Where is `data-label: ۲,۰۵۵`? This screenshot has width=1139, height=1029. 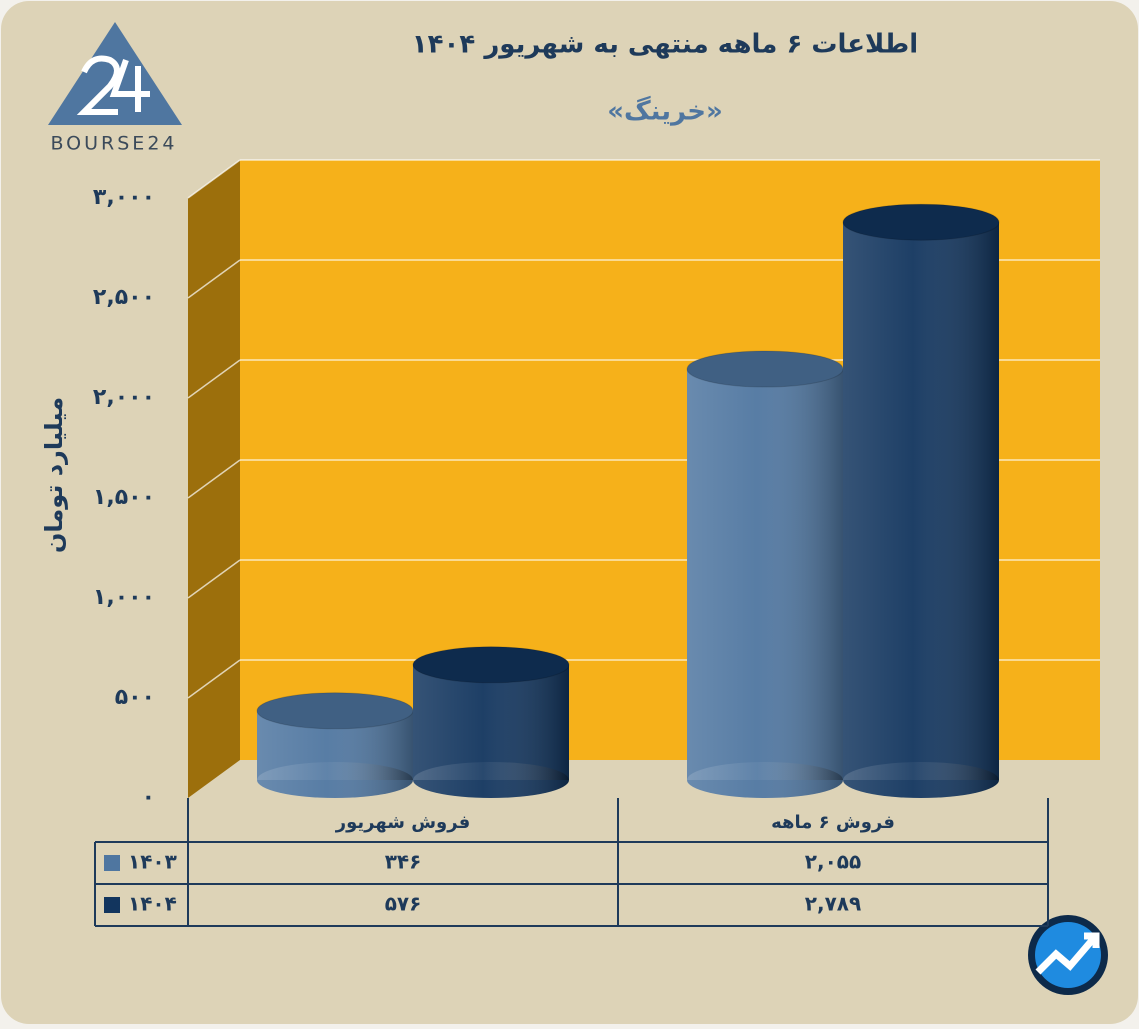
data-label: ۲,۰۵۵ is located at coordinates (833, 862).